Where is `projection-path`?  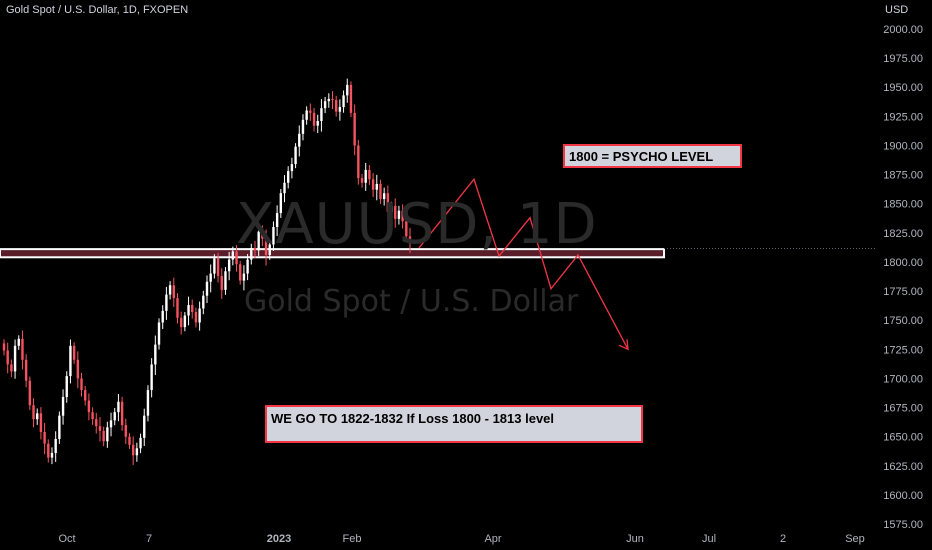
projection-path is located at coordinates (523, 264).